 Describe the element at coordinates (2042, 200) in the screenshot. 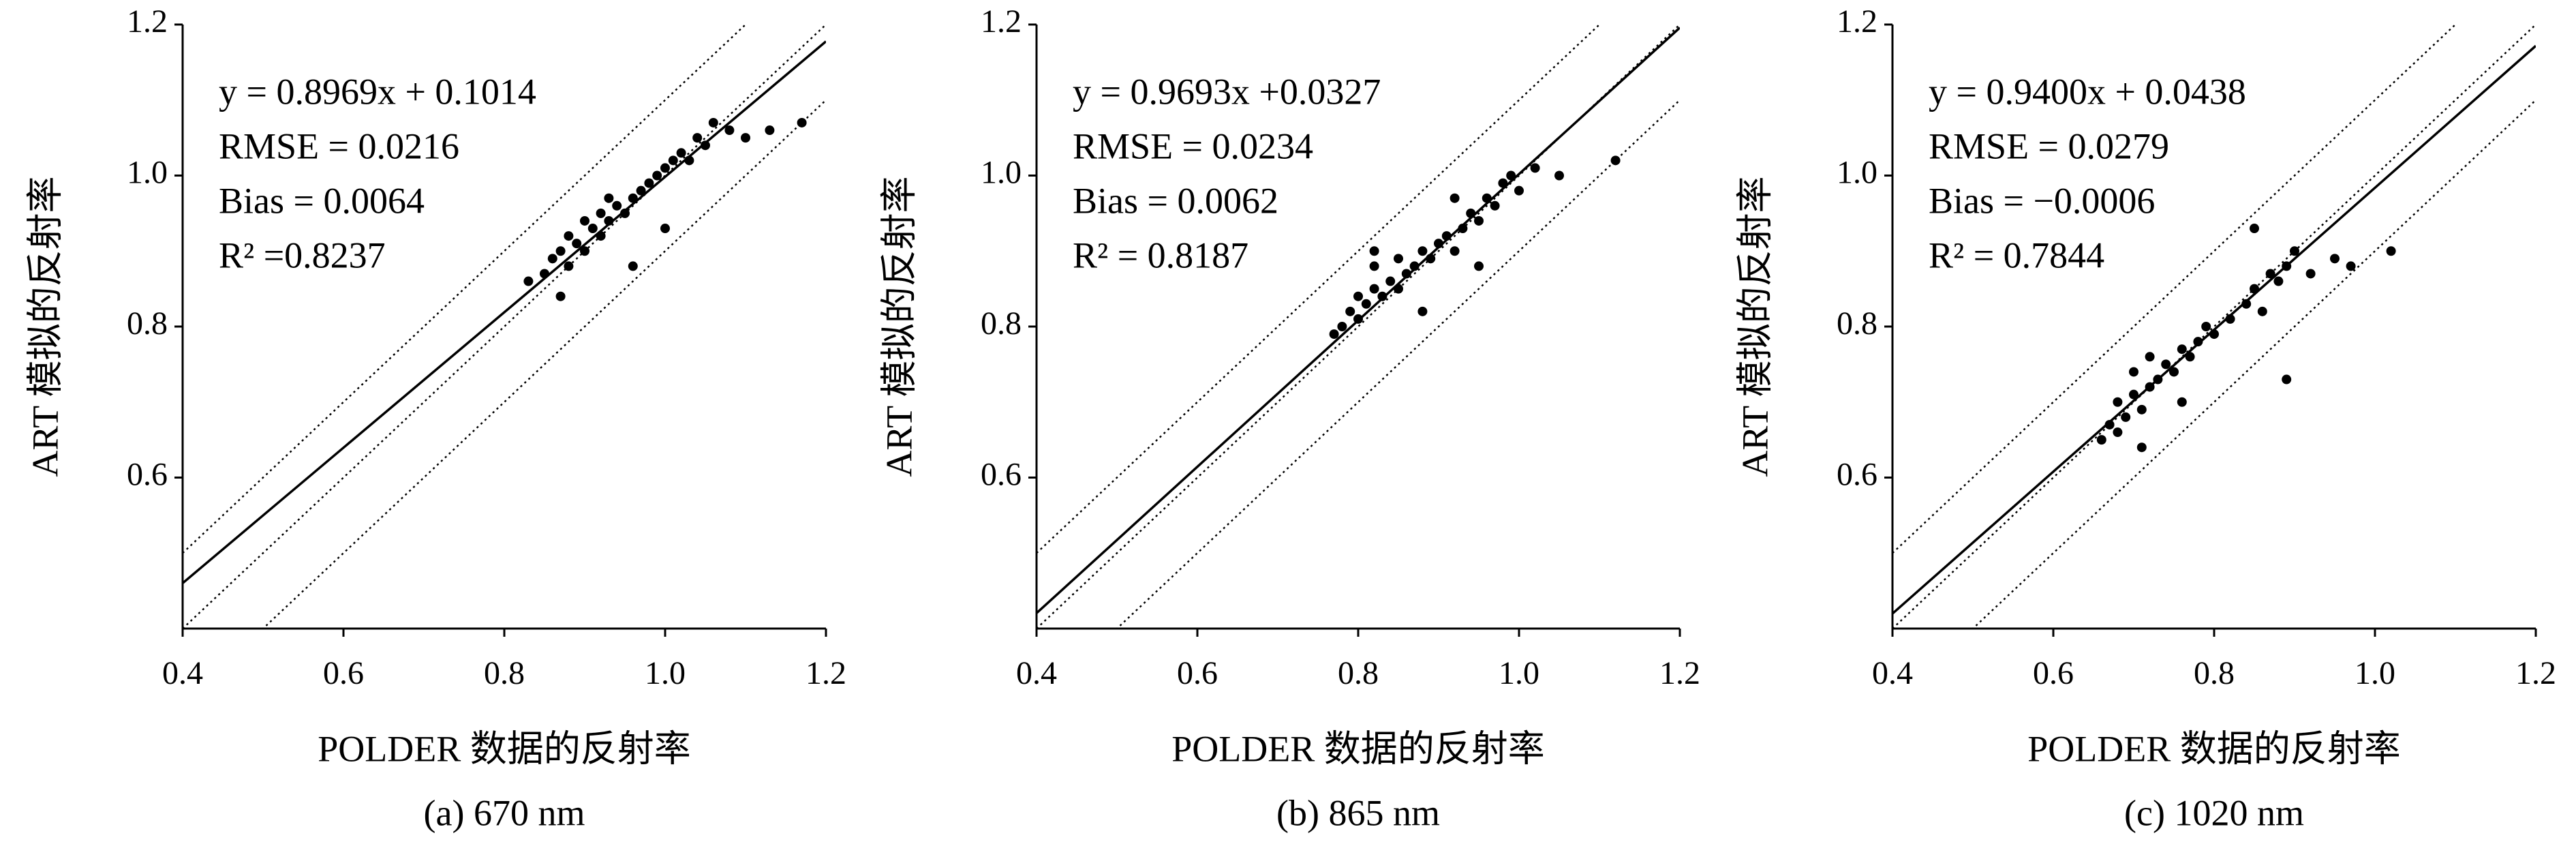

I see `stat-annotation: Bias = −0.0006` at that location.